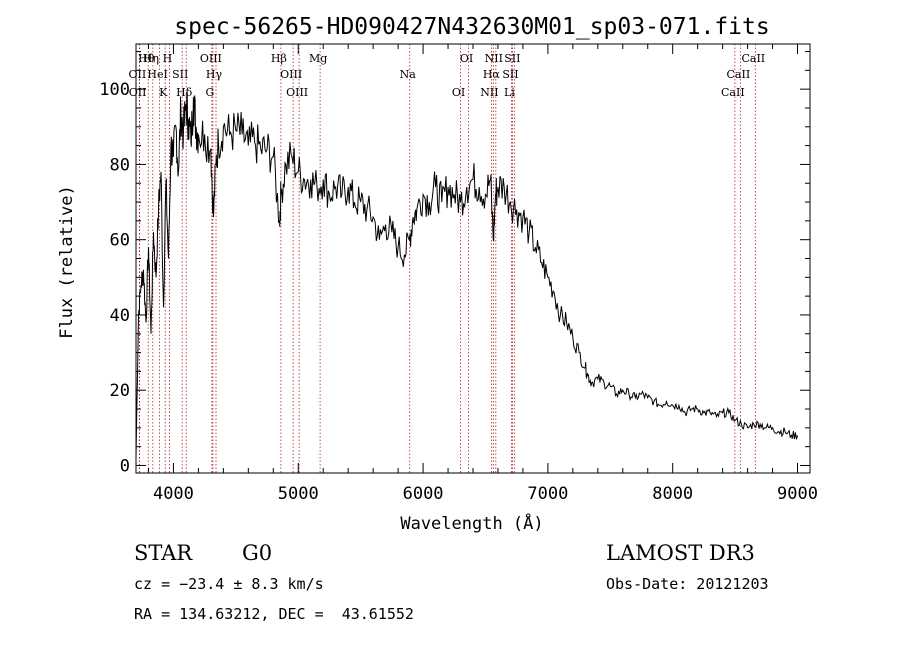  I want to click on y-tick-label: 0, so click(125, 466).